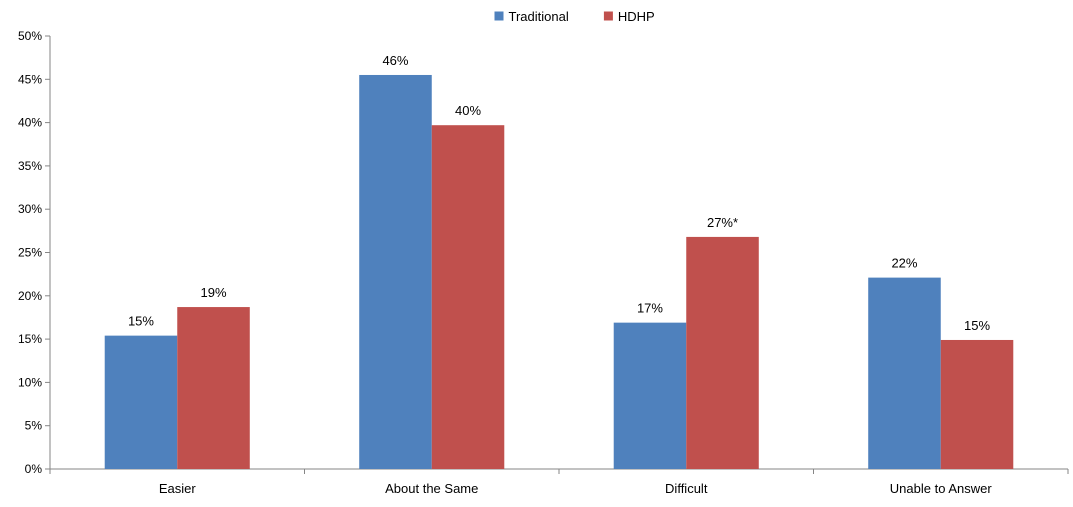  Describe the element at coordinates (650, 308) in the screenshot. I see `data-label: 17%` at that location.